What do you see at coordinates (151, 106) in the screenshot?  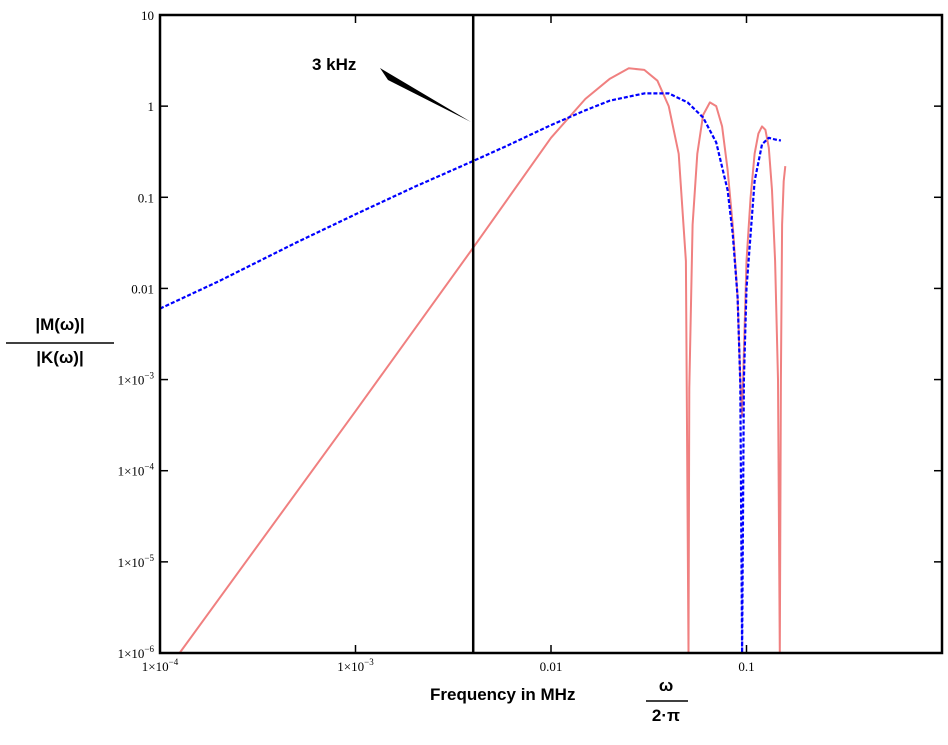 I see `y-tick-label: 1` at bounding box center [151, 106].